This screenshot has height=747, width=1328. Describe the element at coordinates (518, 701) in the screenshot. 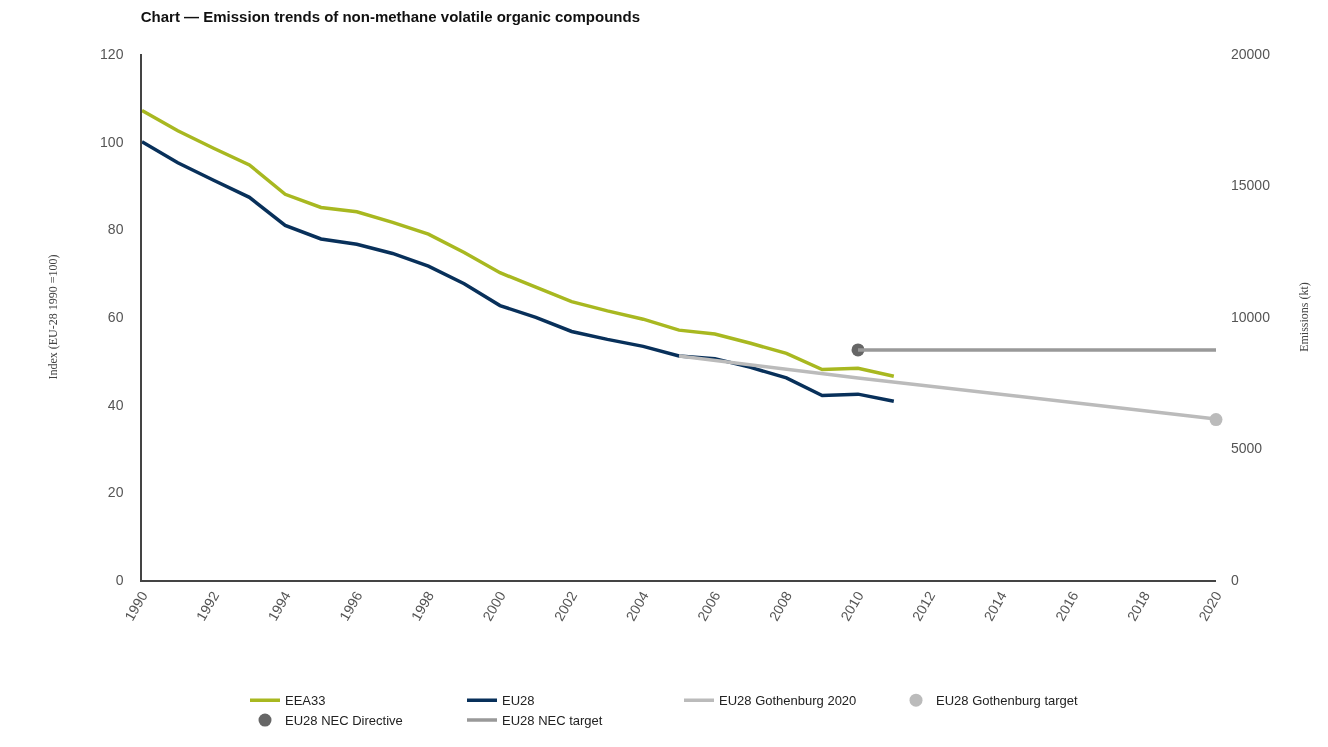

I see `legend-label: EU28` at that location.